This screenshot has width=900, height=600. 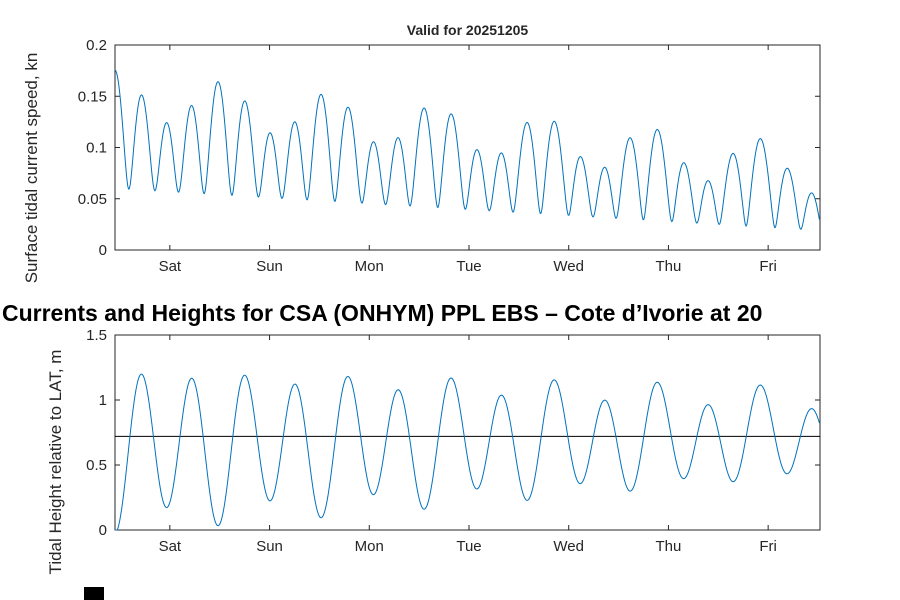 I want to click on y-tick-label: 0.5, so click(x=96, y=465).